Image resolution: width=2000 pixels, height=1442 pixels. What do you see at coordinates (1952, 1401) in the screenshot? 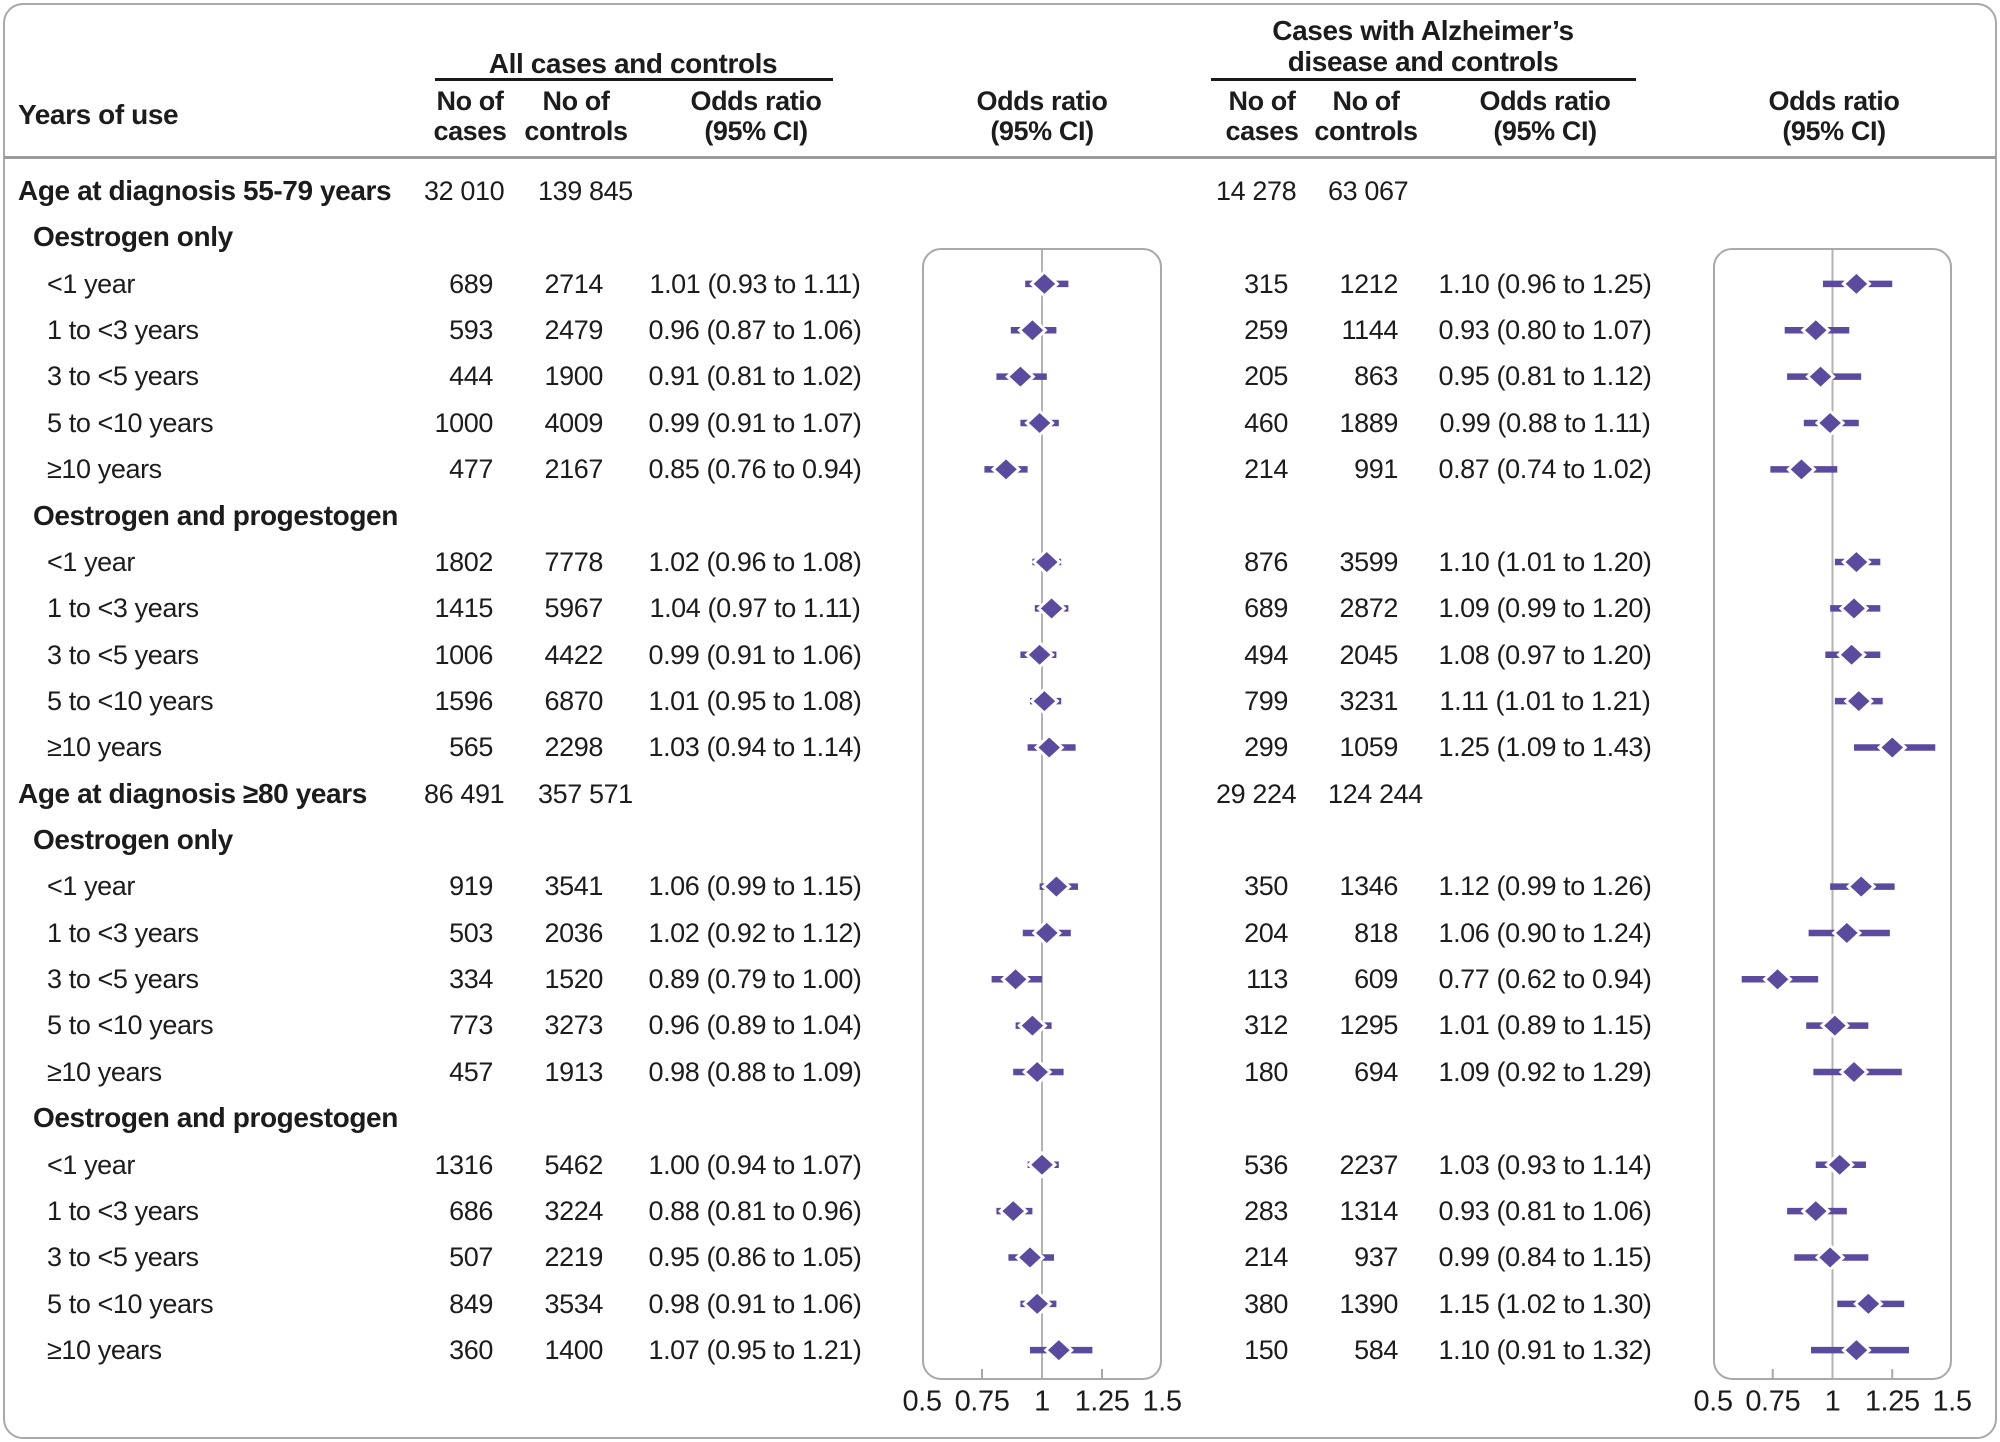
I see `axis-tick-label: 1.5` at bounding box center [1952, 1401].